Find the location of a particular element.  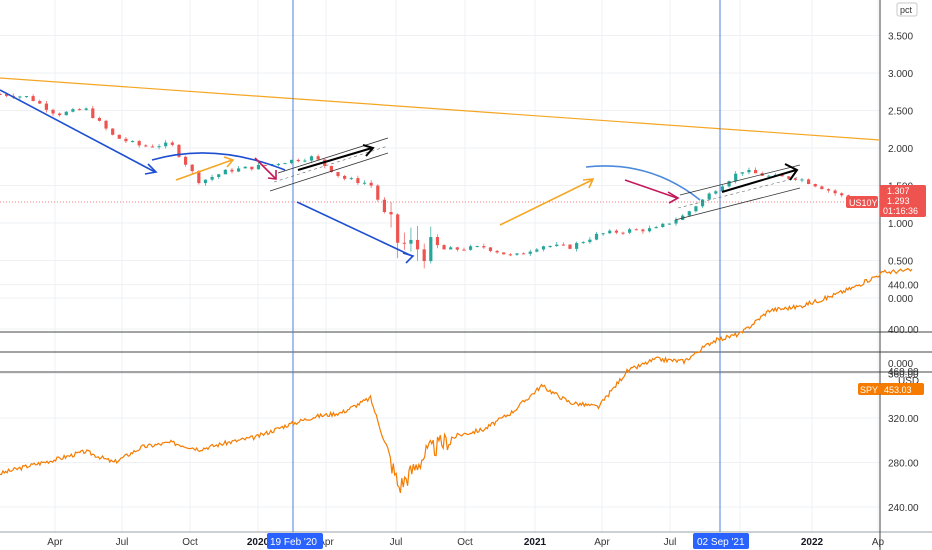

y-tick-label: 0.000 is located at coordinates (900, 299).